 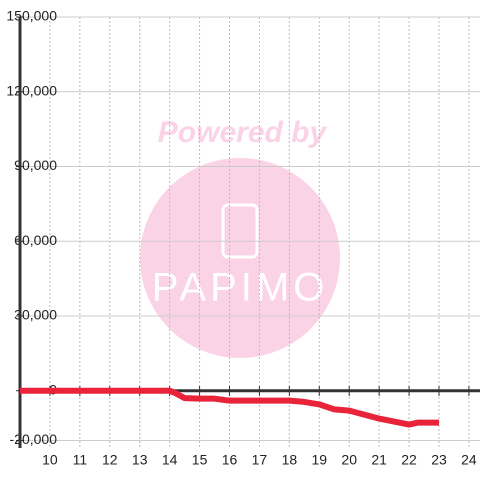 What do you see at coordinates (243, 132) in the screenshot?
I see `watermark-top: Powered by` at bounding box center [243, 132].